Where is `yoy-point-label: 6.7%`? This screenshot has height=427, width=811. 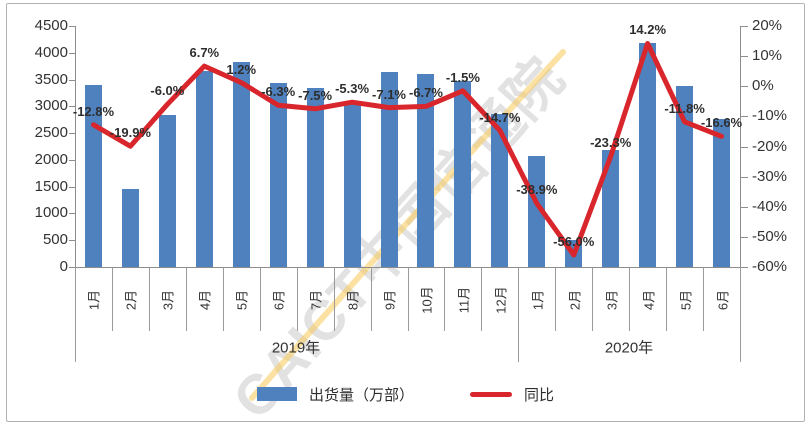 yoy-point-label: 6.7% is located at coordinates (204, 53).